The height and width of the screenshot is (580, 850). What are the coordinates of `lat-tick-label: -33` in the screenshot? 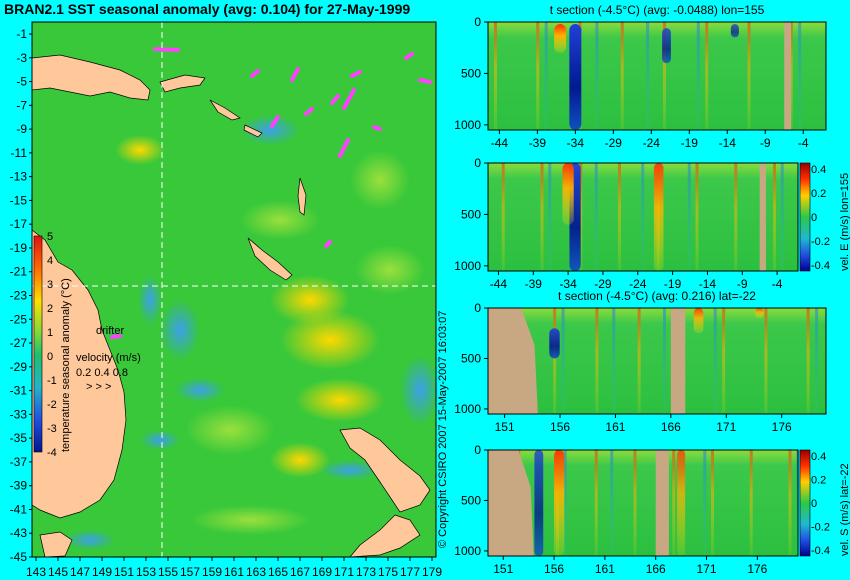 It's located at (19, 414).